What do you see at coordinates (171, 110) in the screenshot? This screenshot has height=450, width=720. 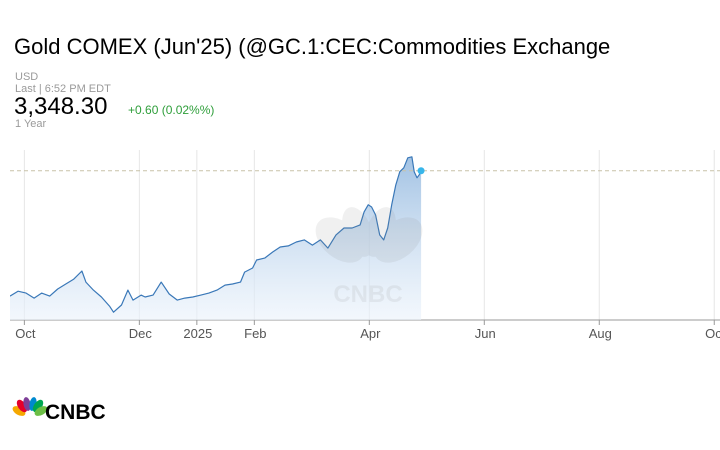 I see `price-change: +0.60 (0.02%%)` at bounding box center [171, 110].